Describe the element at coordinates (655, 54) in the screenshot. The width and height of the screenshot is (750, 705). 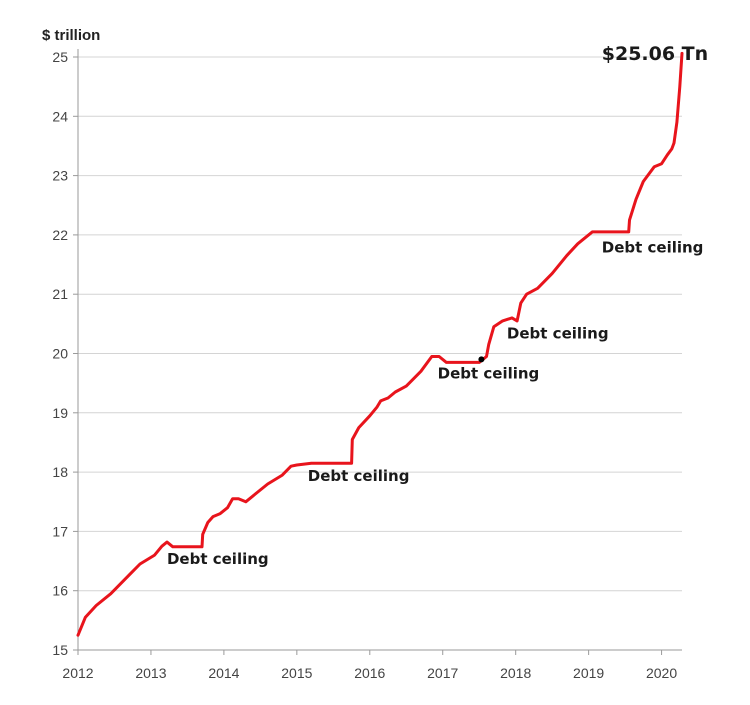
I see `latest-value-callout: $25.06 Tn` at that location.